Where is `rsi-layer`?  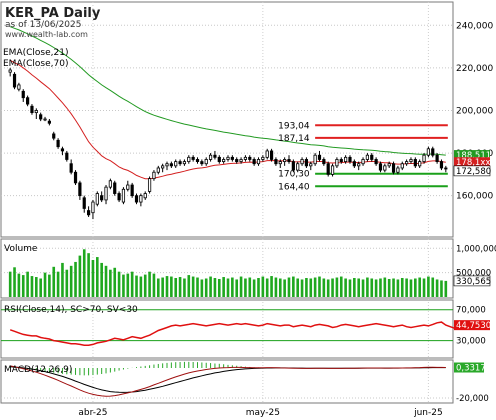
rsi-layer is located at coordinates (230, 327).